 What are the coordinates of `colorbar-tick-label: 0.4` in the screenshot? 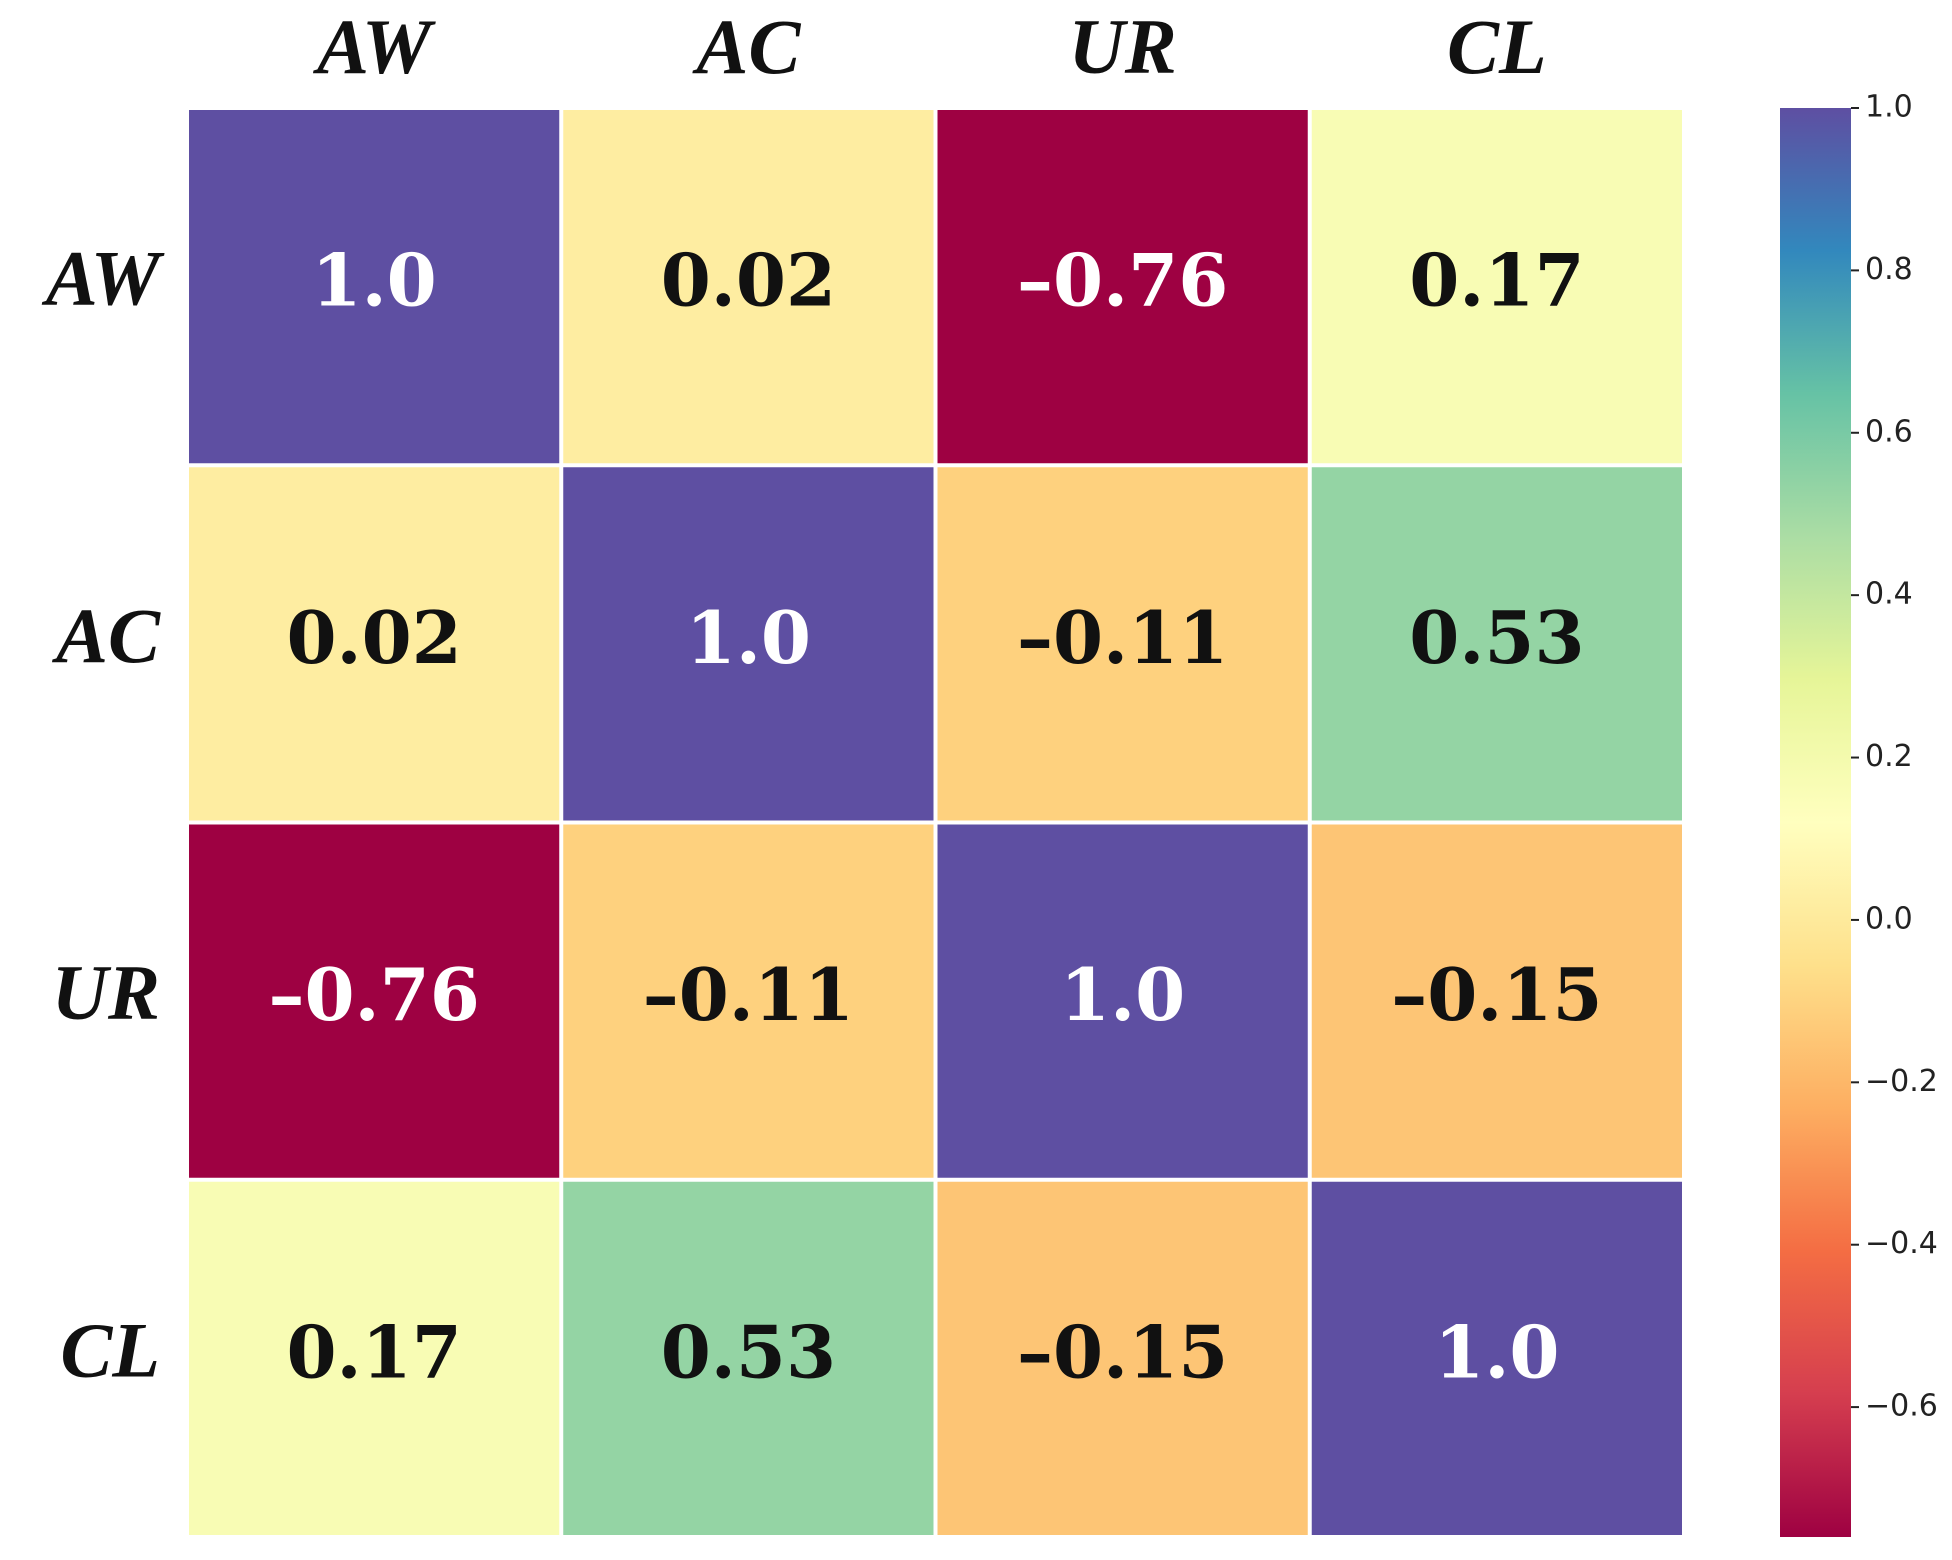 It's located at (1889, 594).